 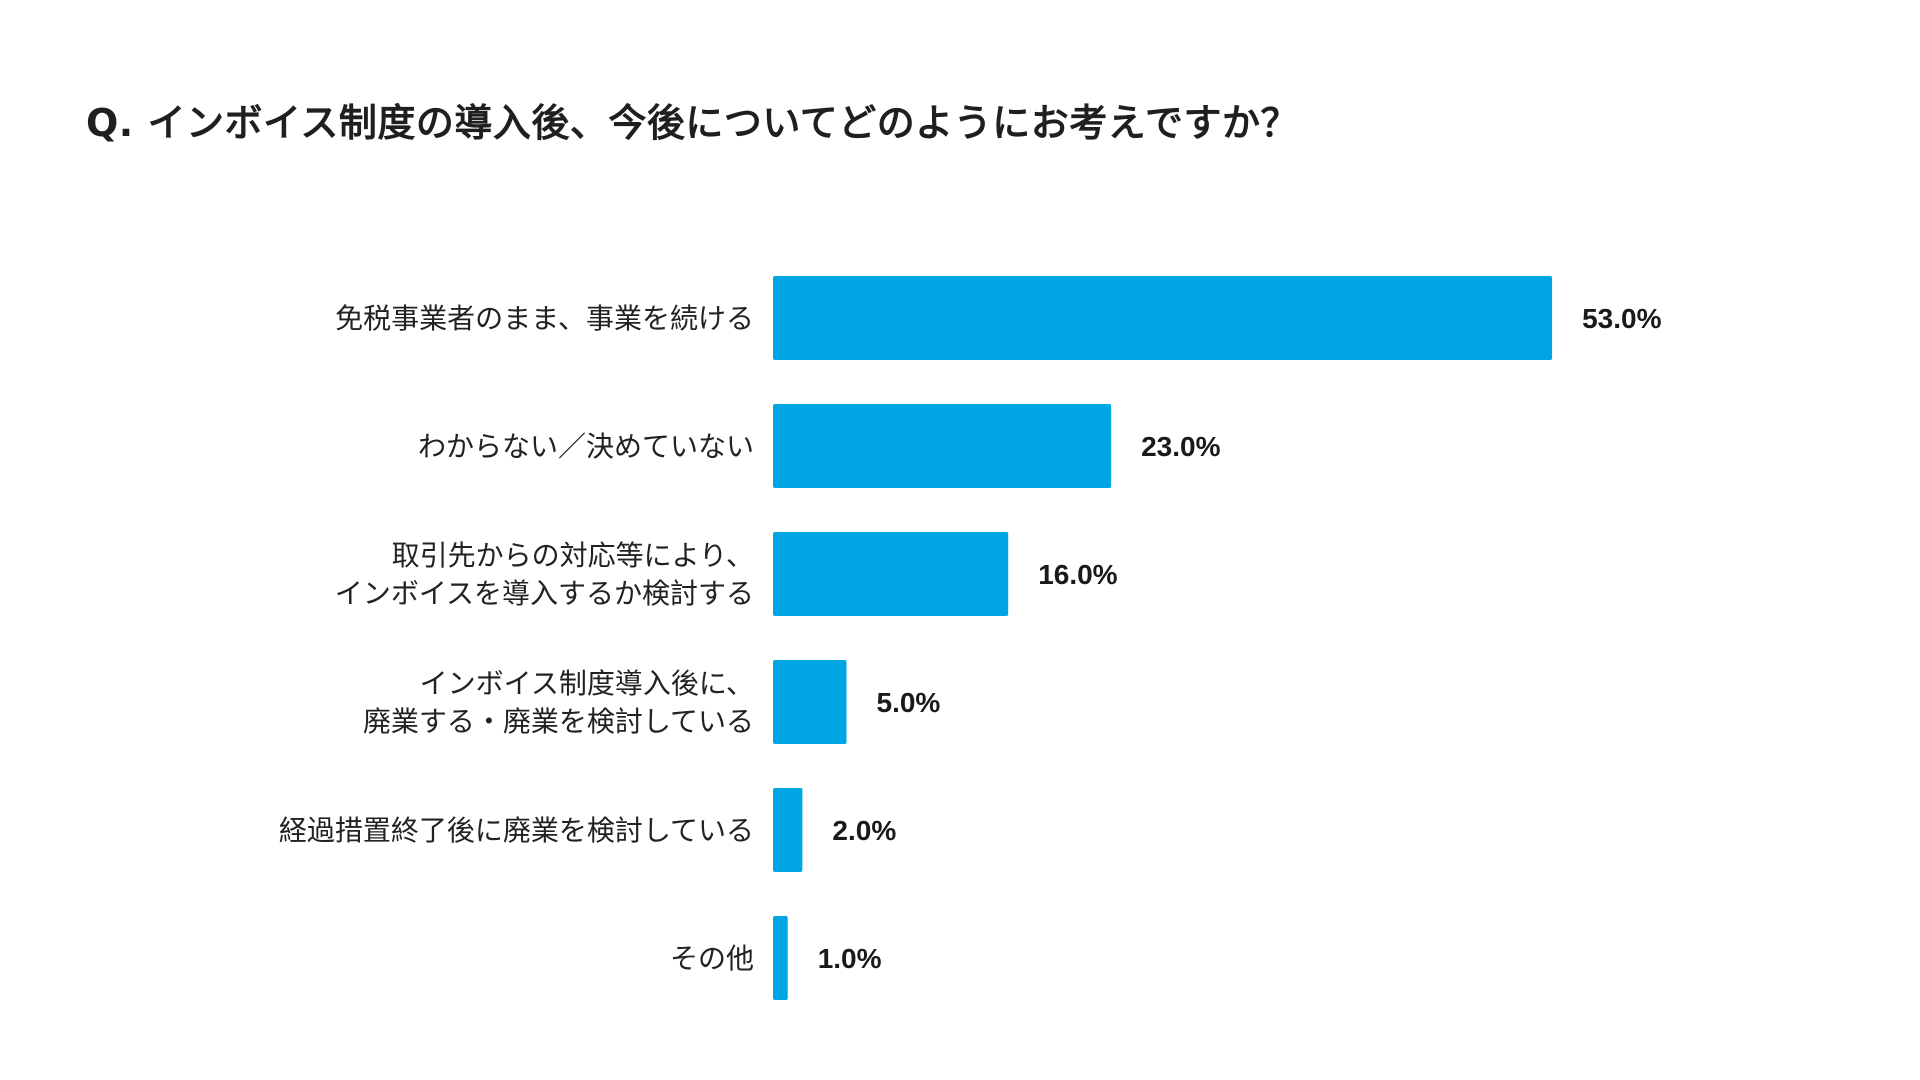 What do you see at coordinates (1621, 318) in the screenshot?
I see `value-label-0: 53.0%` at bounding box center [1621, 318].